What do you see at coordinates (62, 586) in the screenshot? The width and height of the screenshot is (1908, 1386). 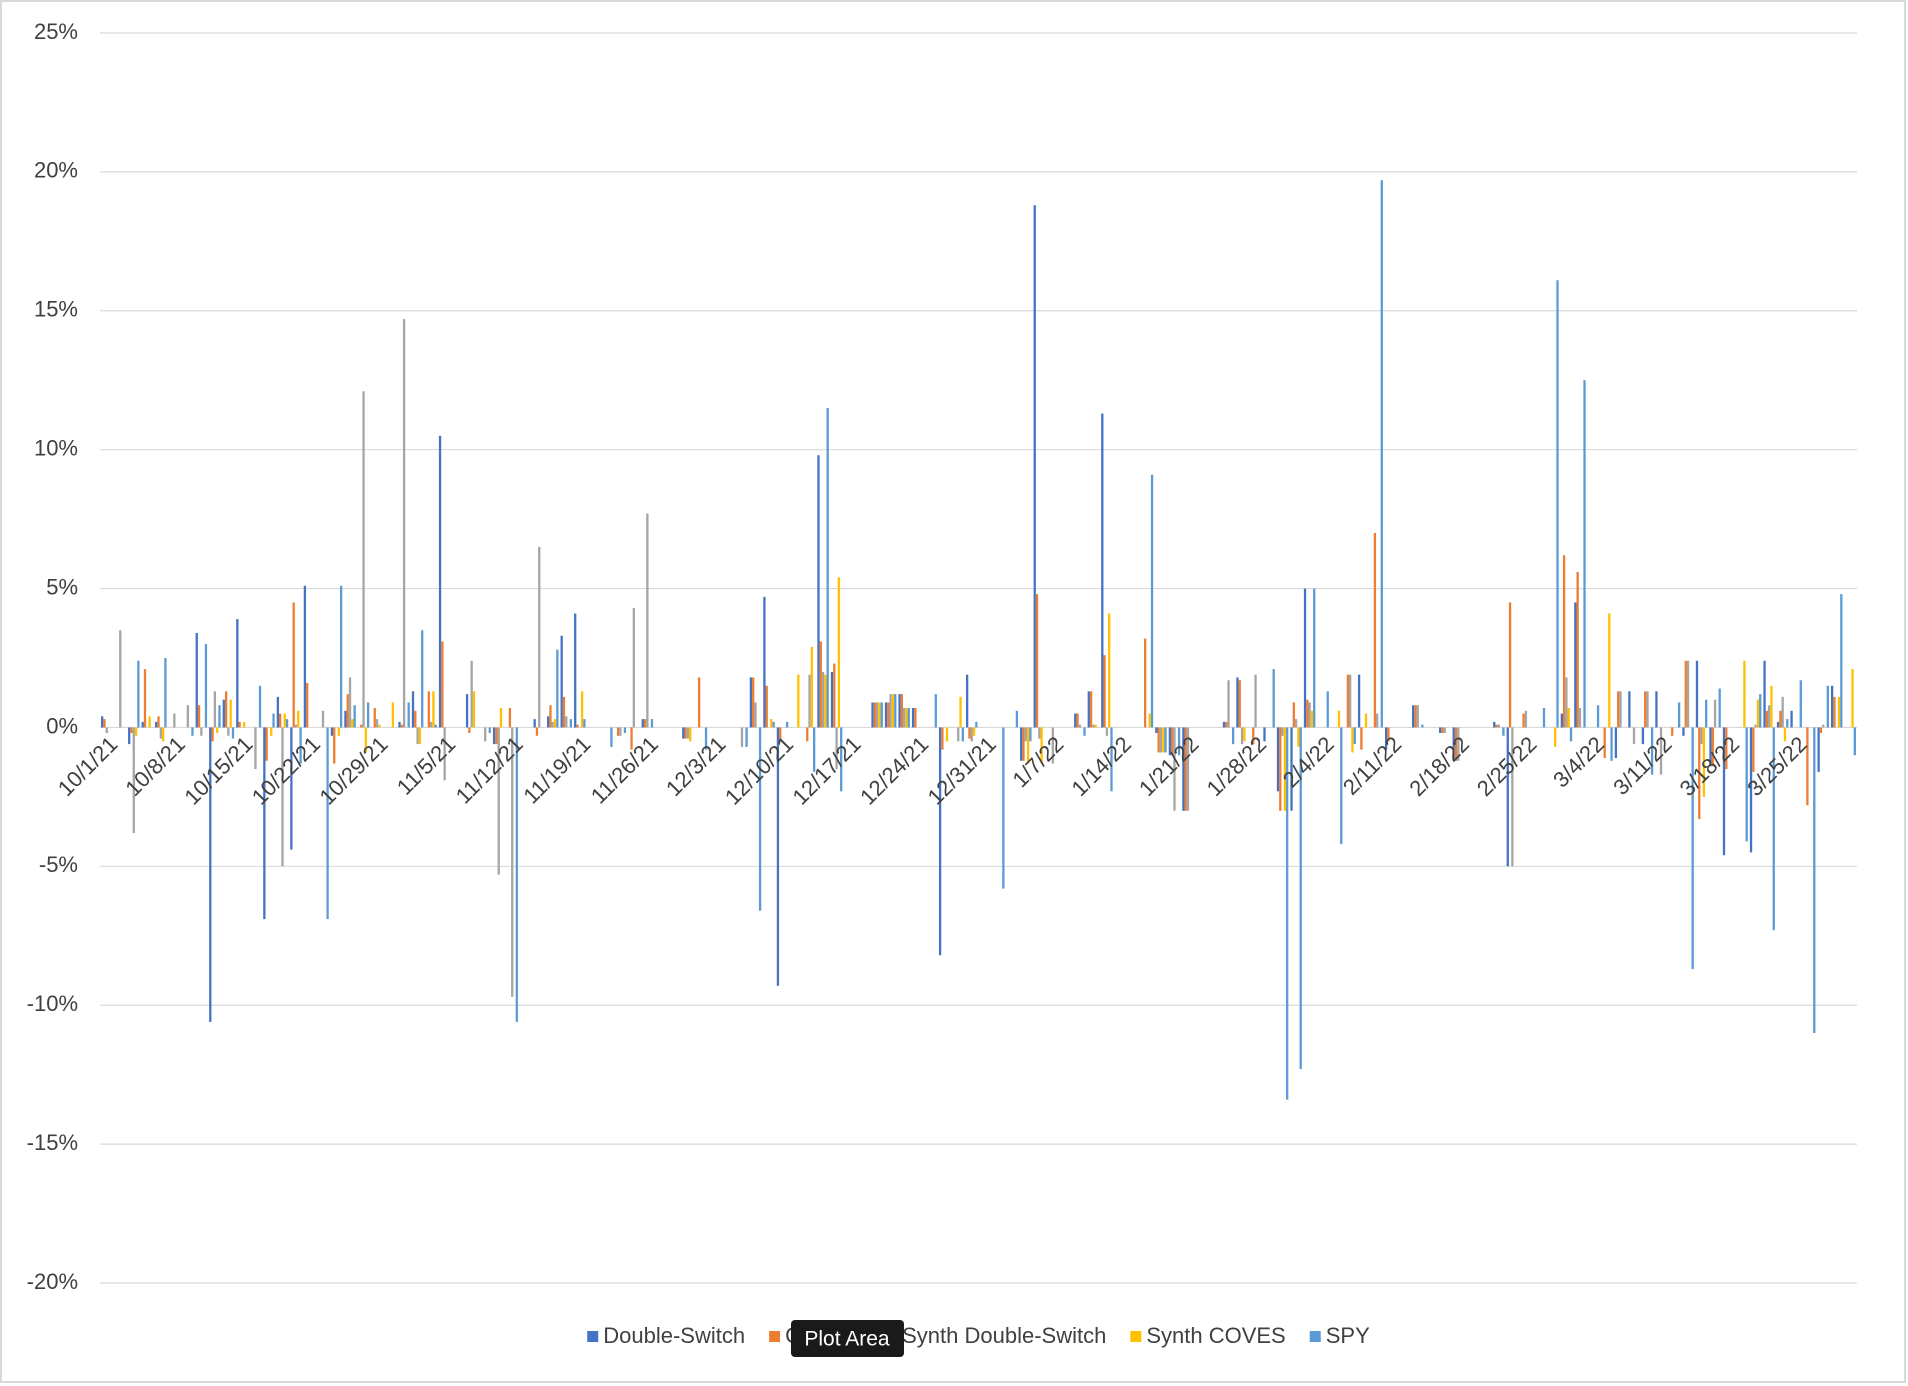 I see `y-tick-label: 5%` at bounding box center [62, 586].